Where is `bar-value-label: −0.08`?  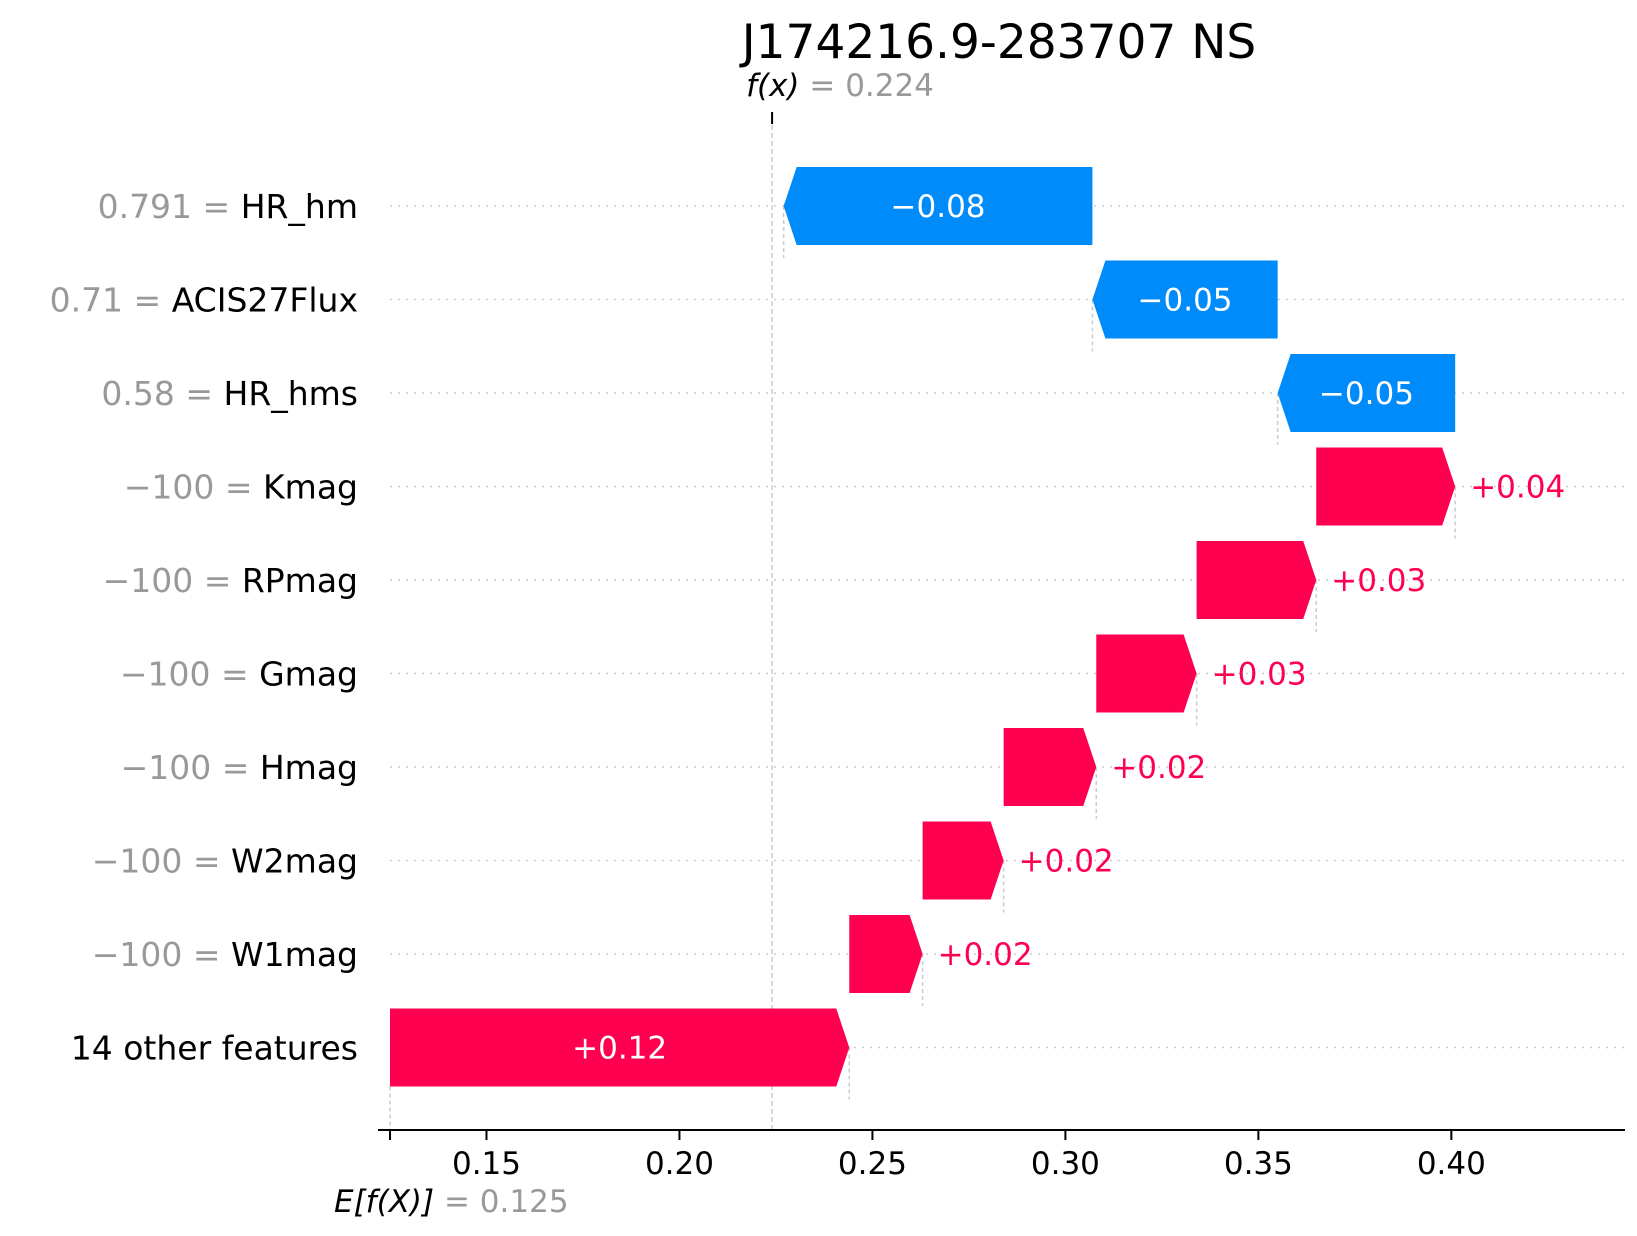
bar-value-label: −0.08 is located at coordinates (938, 207).